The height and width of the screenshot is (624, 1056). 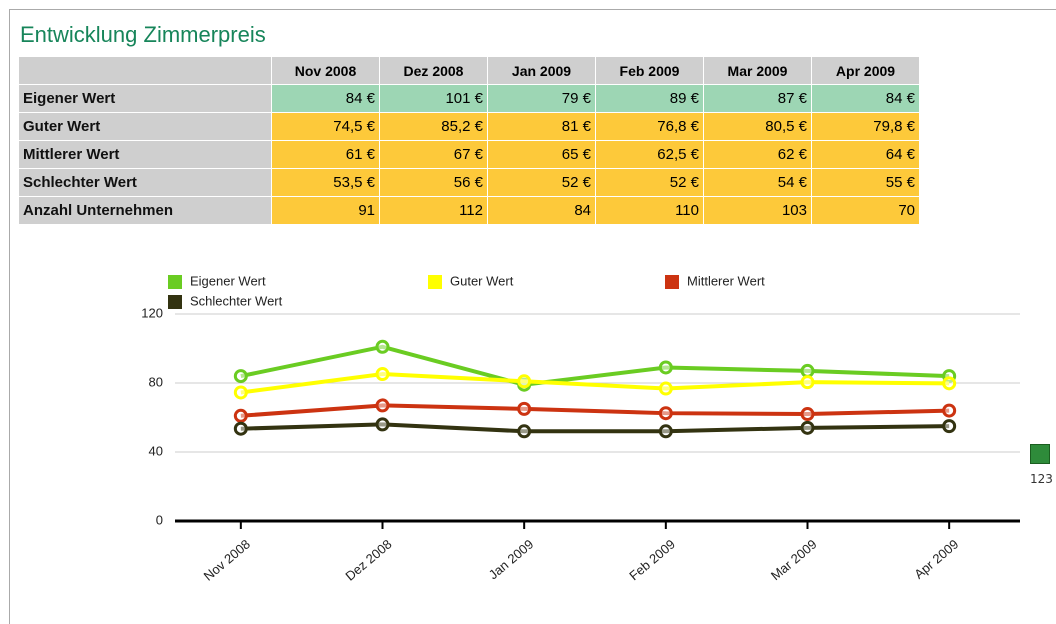 I want to click on cell: 80,5 €, so click(x=757, y=126).